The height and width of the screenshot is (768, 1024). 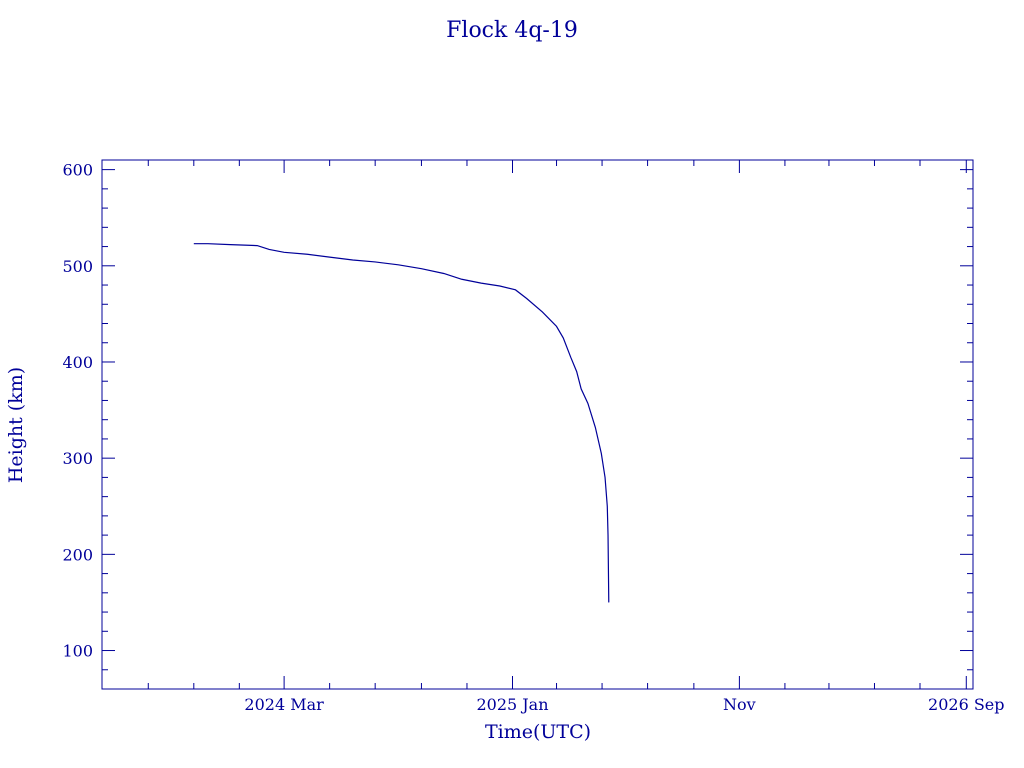 What do you see at coordinates (284, 704) in the screenshot?
I see `x-tick-label: 2024 Mar` at bounding box center [284, 704].